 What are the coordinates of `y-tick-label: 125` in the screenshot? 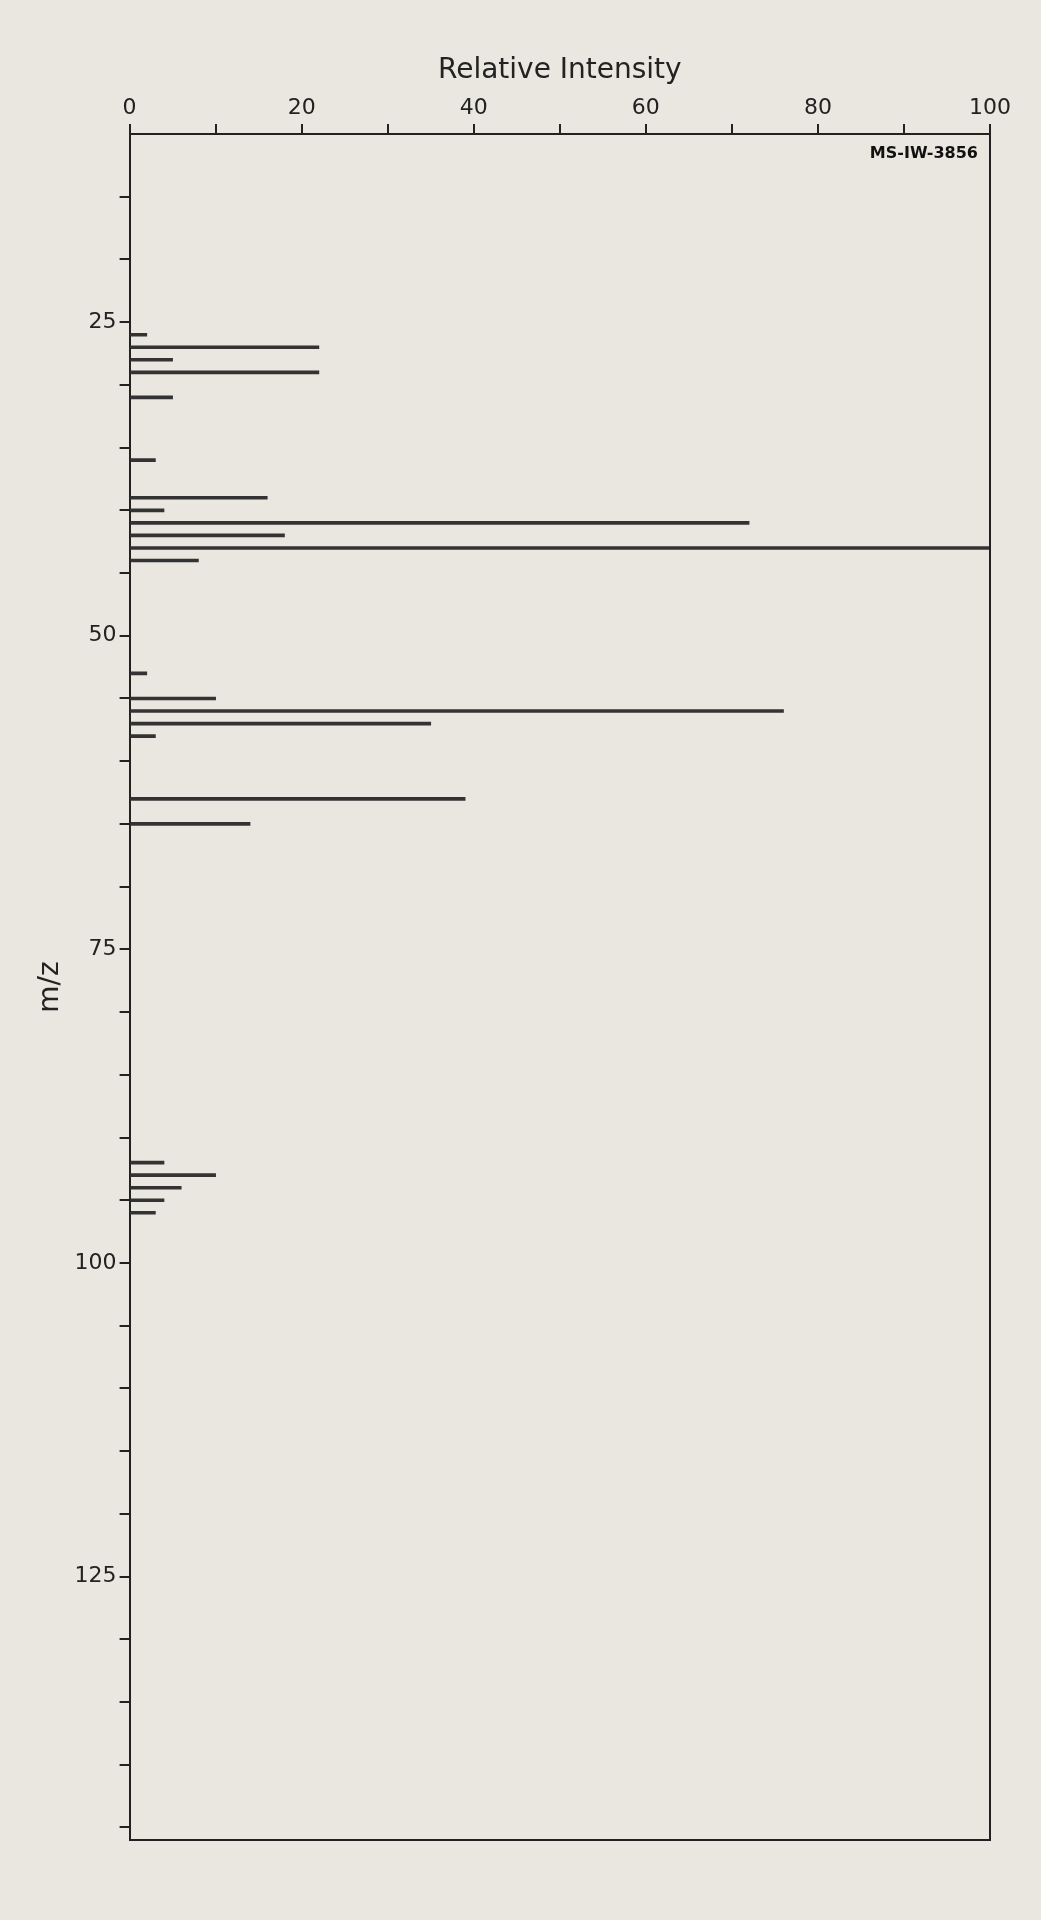 It's located at (95, 1575).